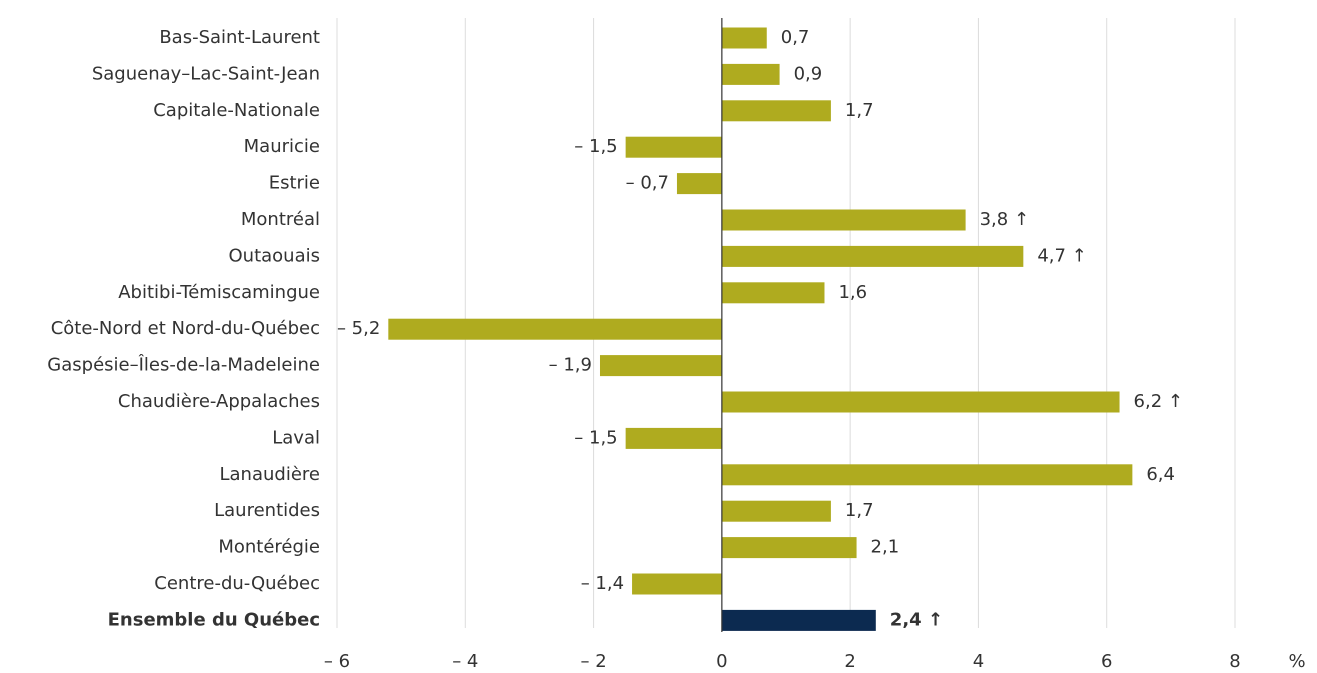 This screenshot has height=673, width=1317. Describe the element at coordinates (267, 510) in the screenshot. I see `category-label: Laurentides` at that location.